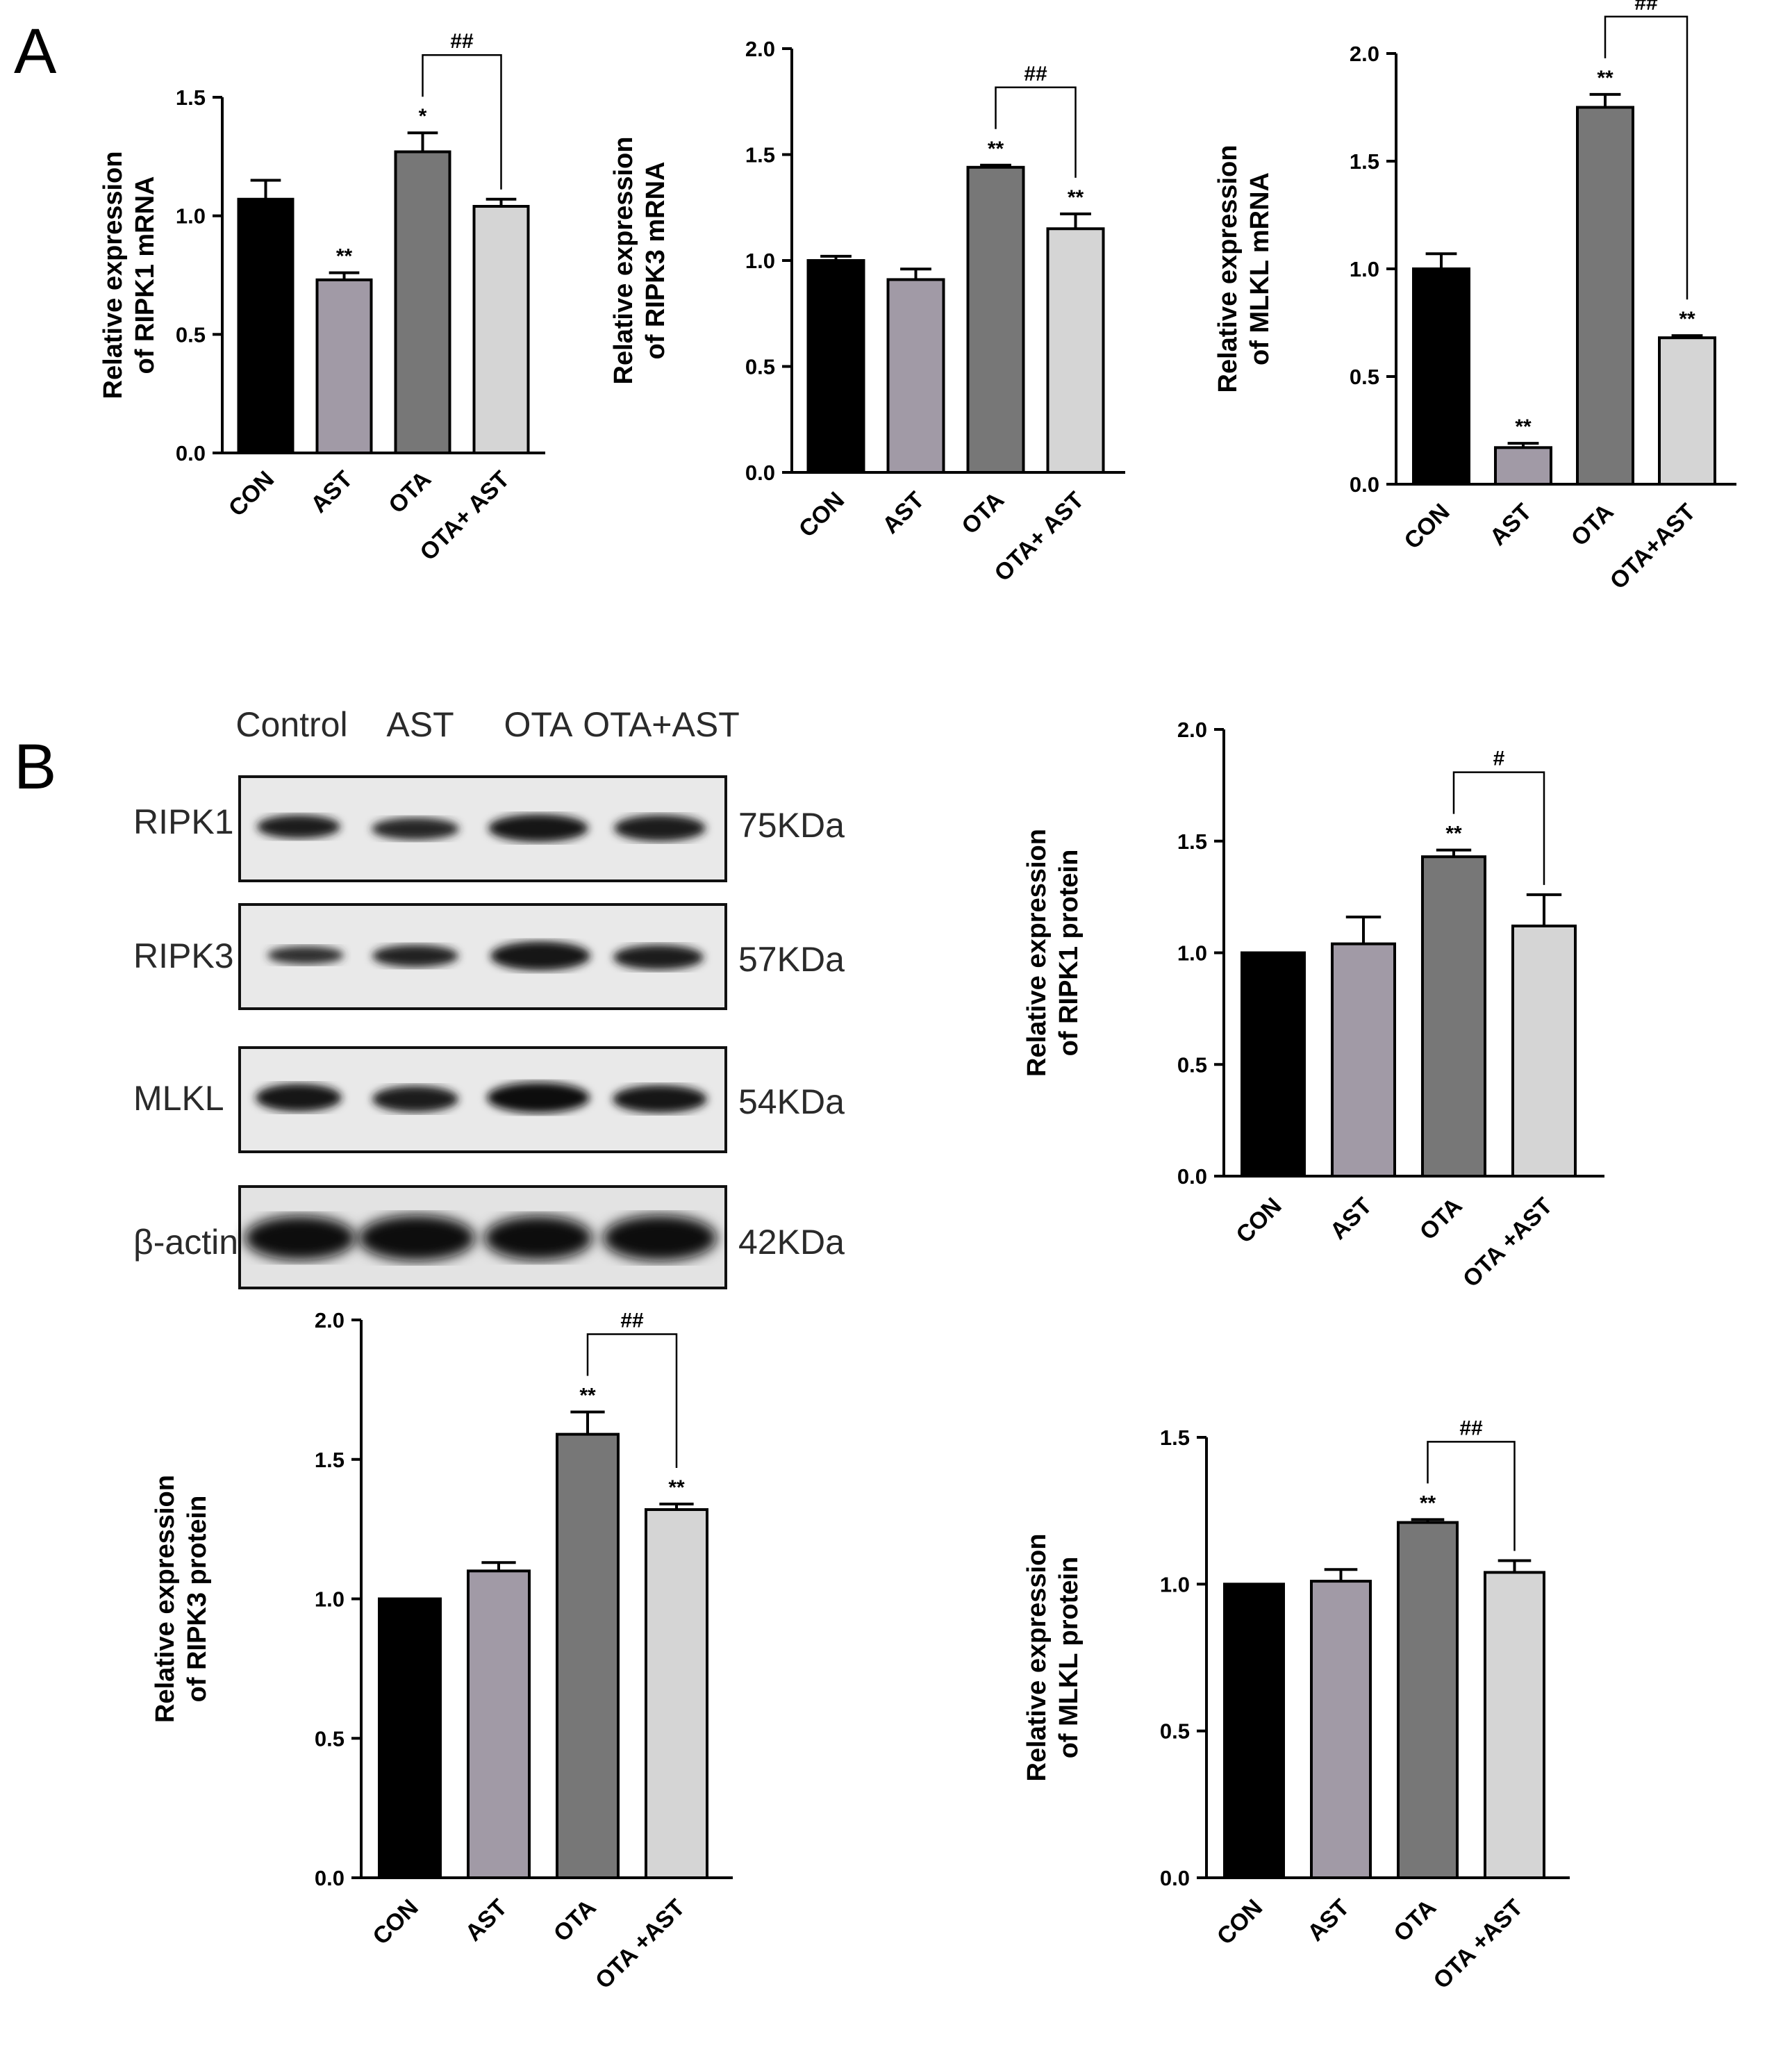 This screenshot has width=1792, height=2057. Describe the element at coordinates (145, 275) in the screenshot. I see `y-axis-label: of RIPK1 mRNA` at that location.